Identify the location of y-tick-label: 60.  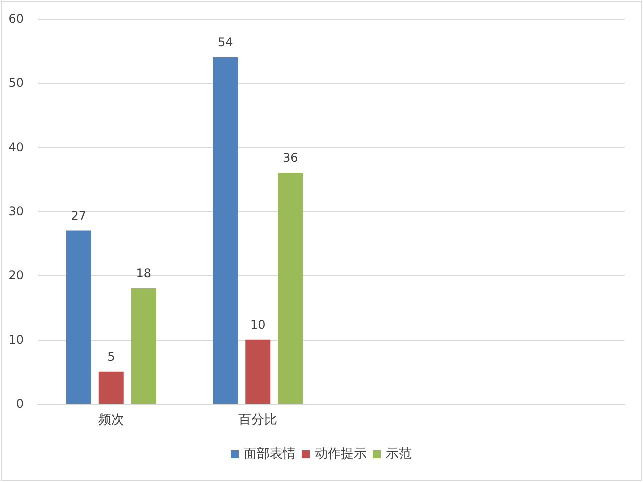
(16, 19).